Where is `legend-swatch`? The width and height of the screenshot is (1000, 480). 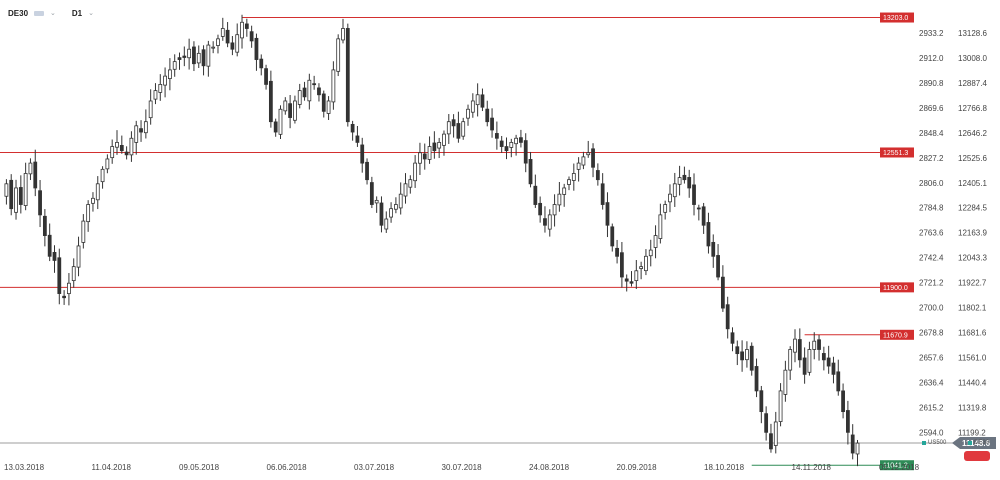 legend-swatch is located at coordinates (924, 443).